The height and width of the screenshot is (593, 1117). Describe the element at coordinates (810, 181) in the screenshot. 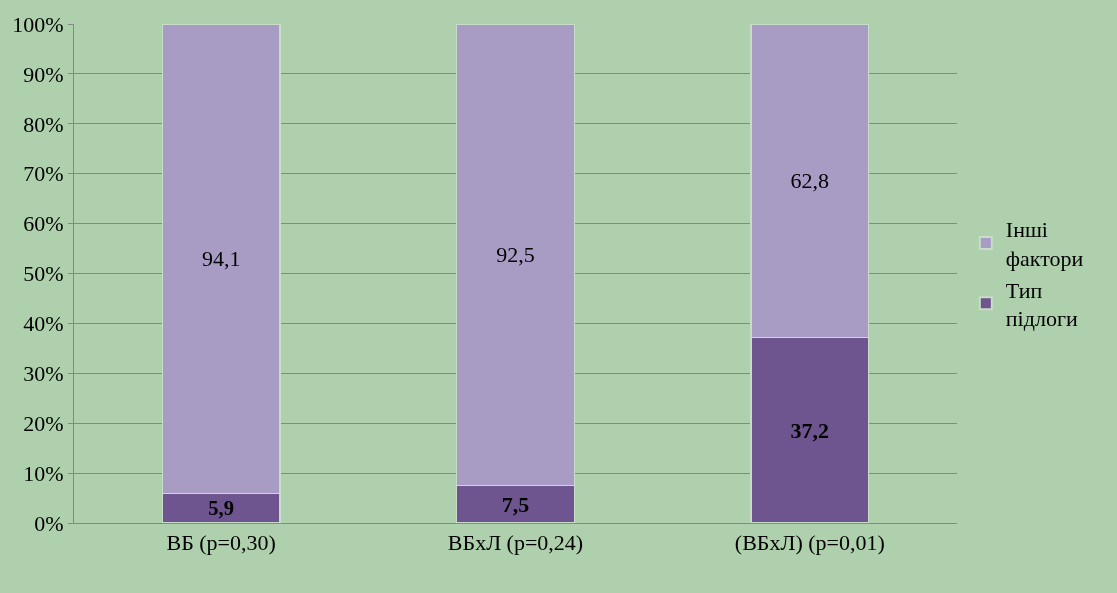

I see `data-label: 62,8` at that location.